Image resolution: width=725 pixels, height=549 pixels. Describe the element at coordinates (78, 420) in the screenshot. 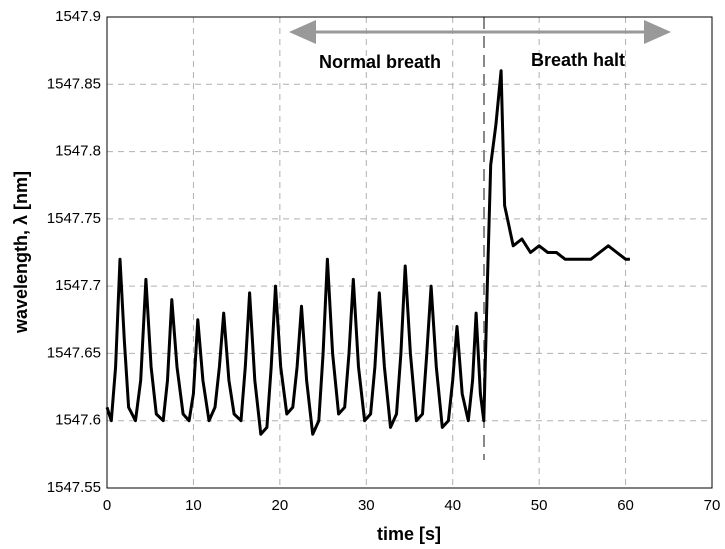

I see `y-tick-label: 1547.6` at that location.